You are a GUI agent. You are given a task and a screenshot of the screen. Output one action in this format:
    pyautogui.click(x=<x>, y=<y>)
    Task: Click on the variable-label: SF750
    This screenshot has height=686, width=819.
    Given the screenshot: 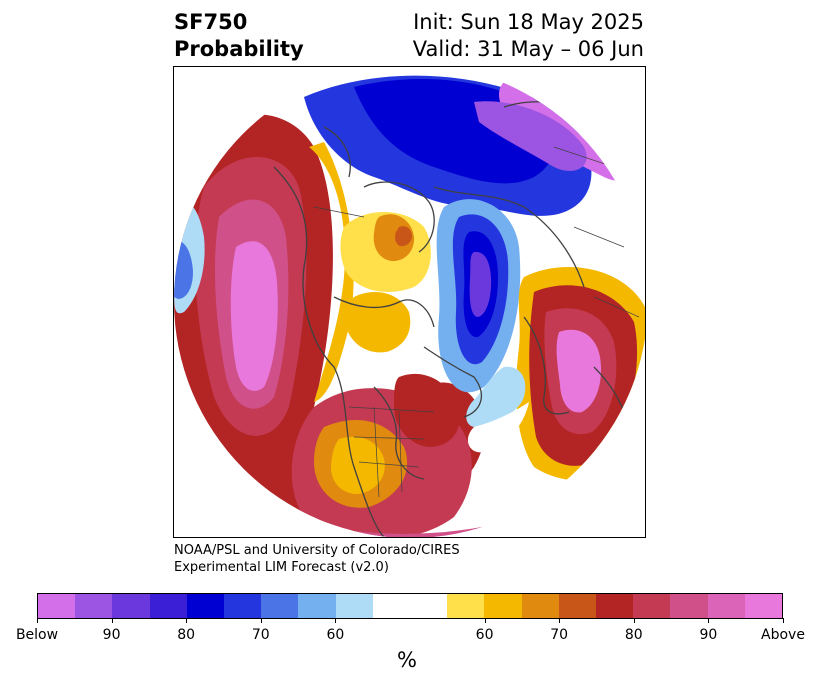 What is the action you would take?
    pyautogui.click(x=211, y=22)
    